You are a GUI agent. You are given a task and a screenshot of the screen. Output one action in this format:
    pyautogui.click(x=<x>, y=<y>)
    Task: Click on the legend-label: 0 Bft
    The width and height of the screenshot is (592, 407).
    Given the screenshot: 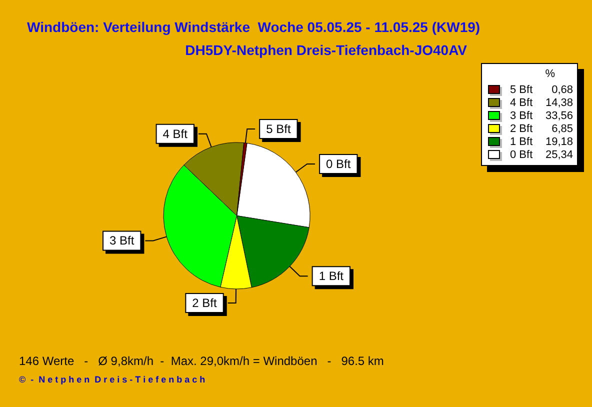 What is the action you would take?
    pyautogui.click(x=522, y=154)
    